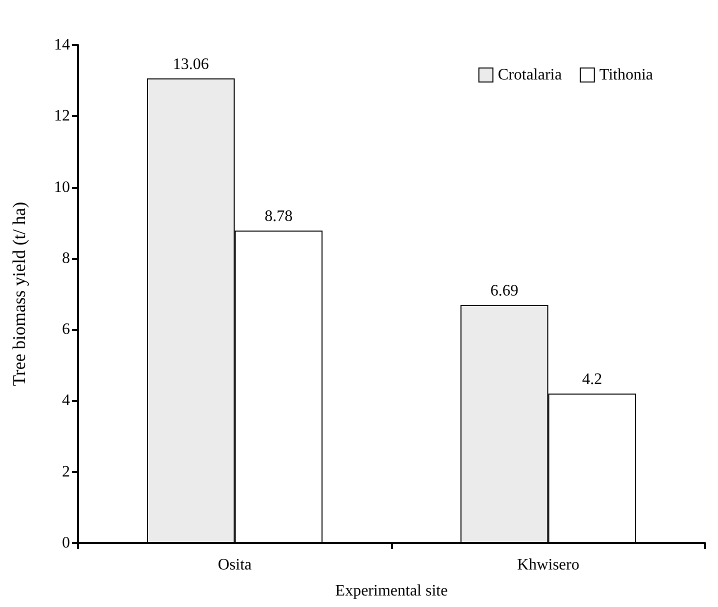  What do you see at coordinates (19, 294) in the screenshot?
I see `y-axis-title: Tree biomass yield (t/ ha)` at bounding box center [19, 294].